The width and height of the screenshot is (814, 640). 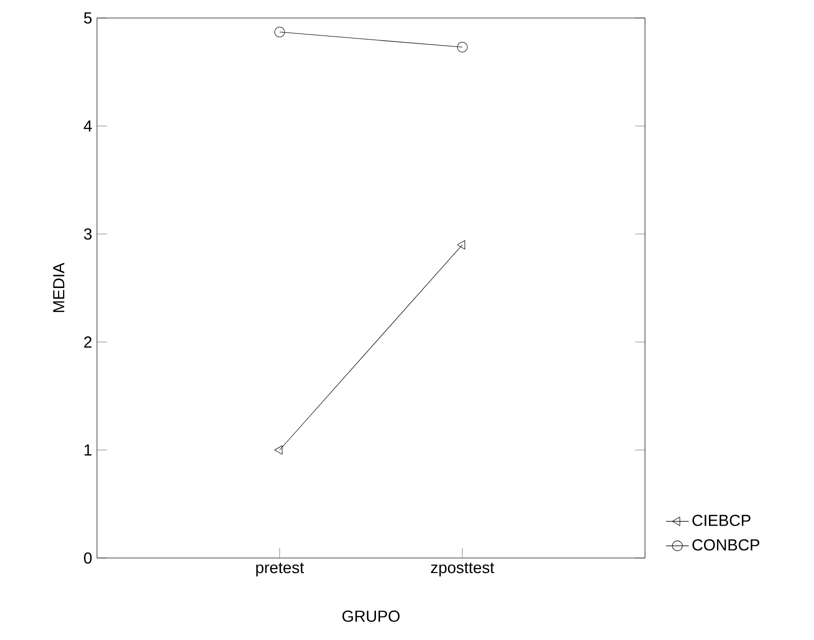 What do you see at coordinates (88, 342) in the screenshot?
I see `y-tick-label: 2` at bounding box center [88, 342].